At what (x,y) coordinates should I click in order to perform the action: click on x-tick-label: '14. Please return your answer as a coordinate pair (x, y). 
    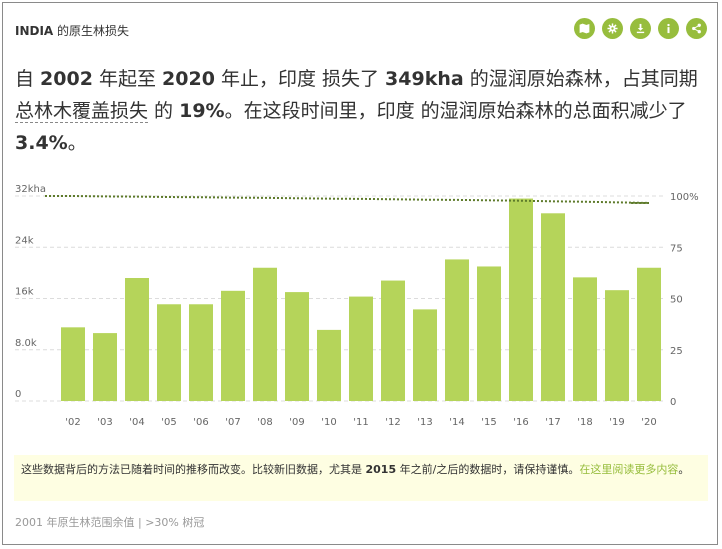
    Looking at the image, I should click on (456, 422).